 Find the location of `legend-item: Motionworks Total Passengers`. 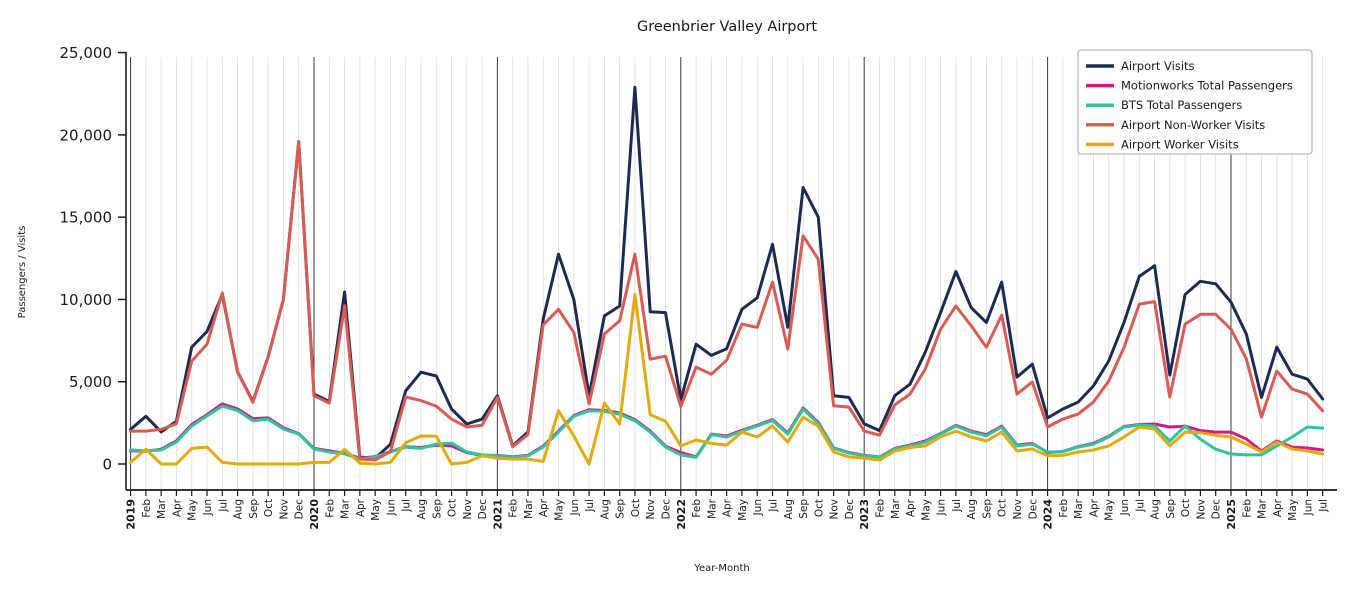

legend-item: Motionworks Total Passengers is located at coordinates (1189, 86).